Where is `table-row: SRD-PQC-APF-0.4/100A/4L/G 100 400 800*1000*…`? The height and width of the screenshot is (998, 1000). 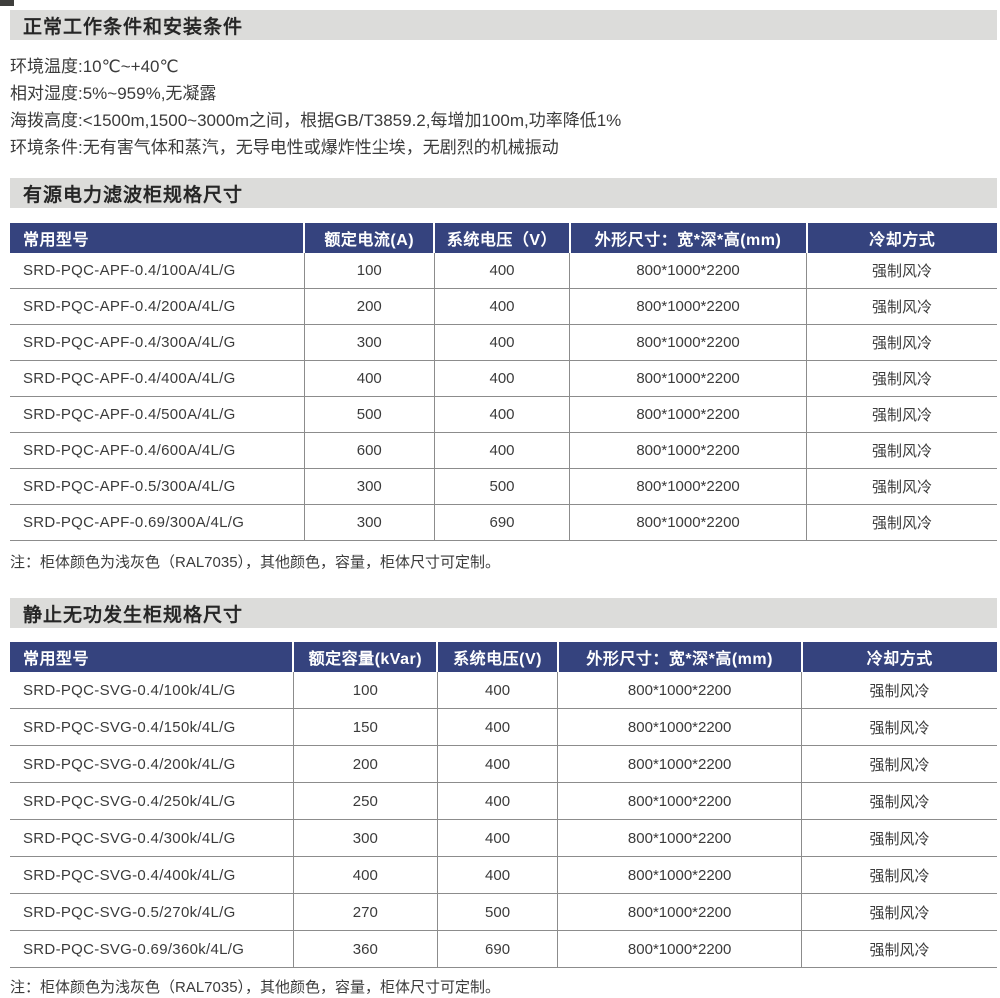 table-row: SRD-PQC-APF-0.4/100A/4L/G 100 400 800*1000*… is located at coordinates (503, 271).